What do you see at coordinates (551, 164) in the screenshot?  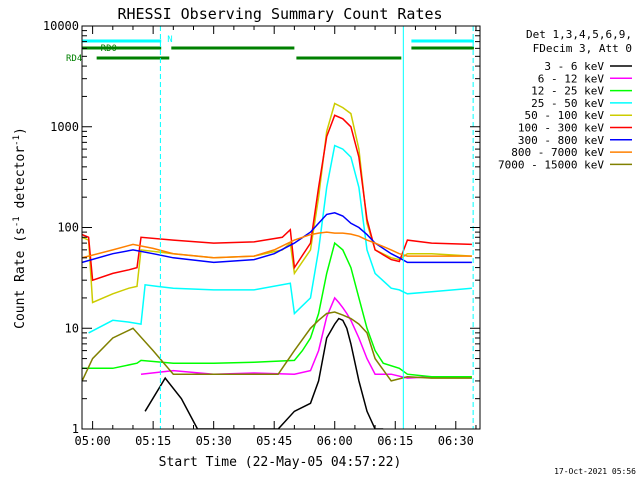 I see `legend-label-8: 7000 - 15000 keV` at bounding box center [551, 164].